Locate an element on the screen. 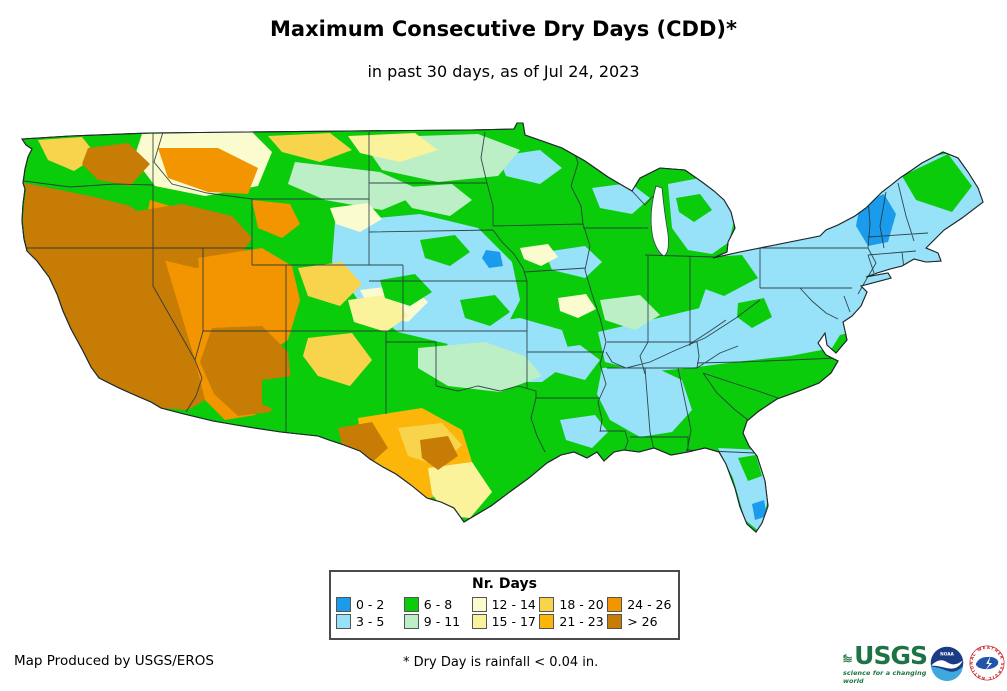 The height and width of the screenshot is (691, 1007). legend-item: 9 - 11 is located at coordinates (436, 621).